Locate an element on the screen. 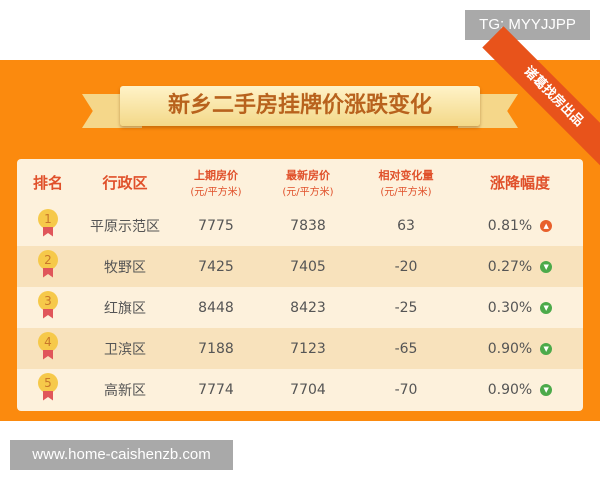  medal-icon: 5 is located at coordinates (48, 387).